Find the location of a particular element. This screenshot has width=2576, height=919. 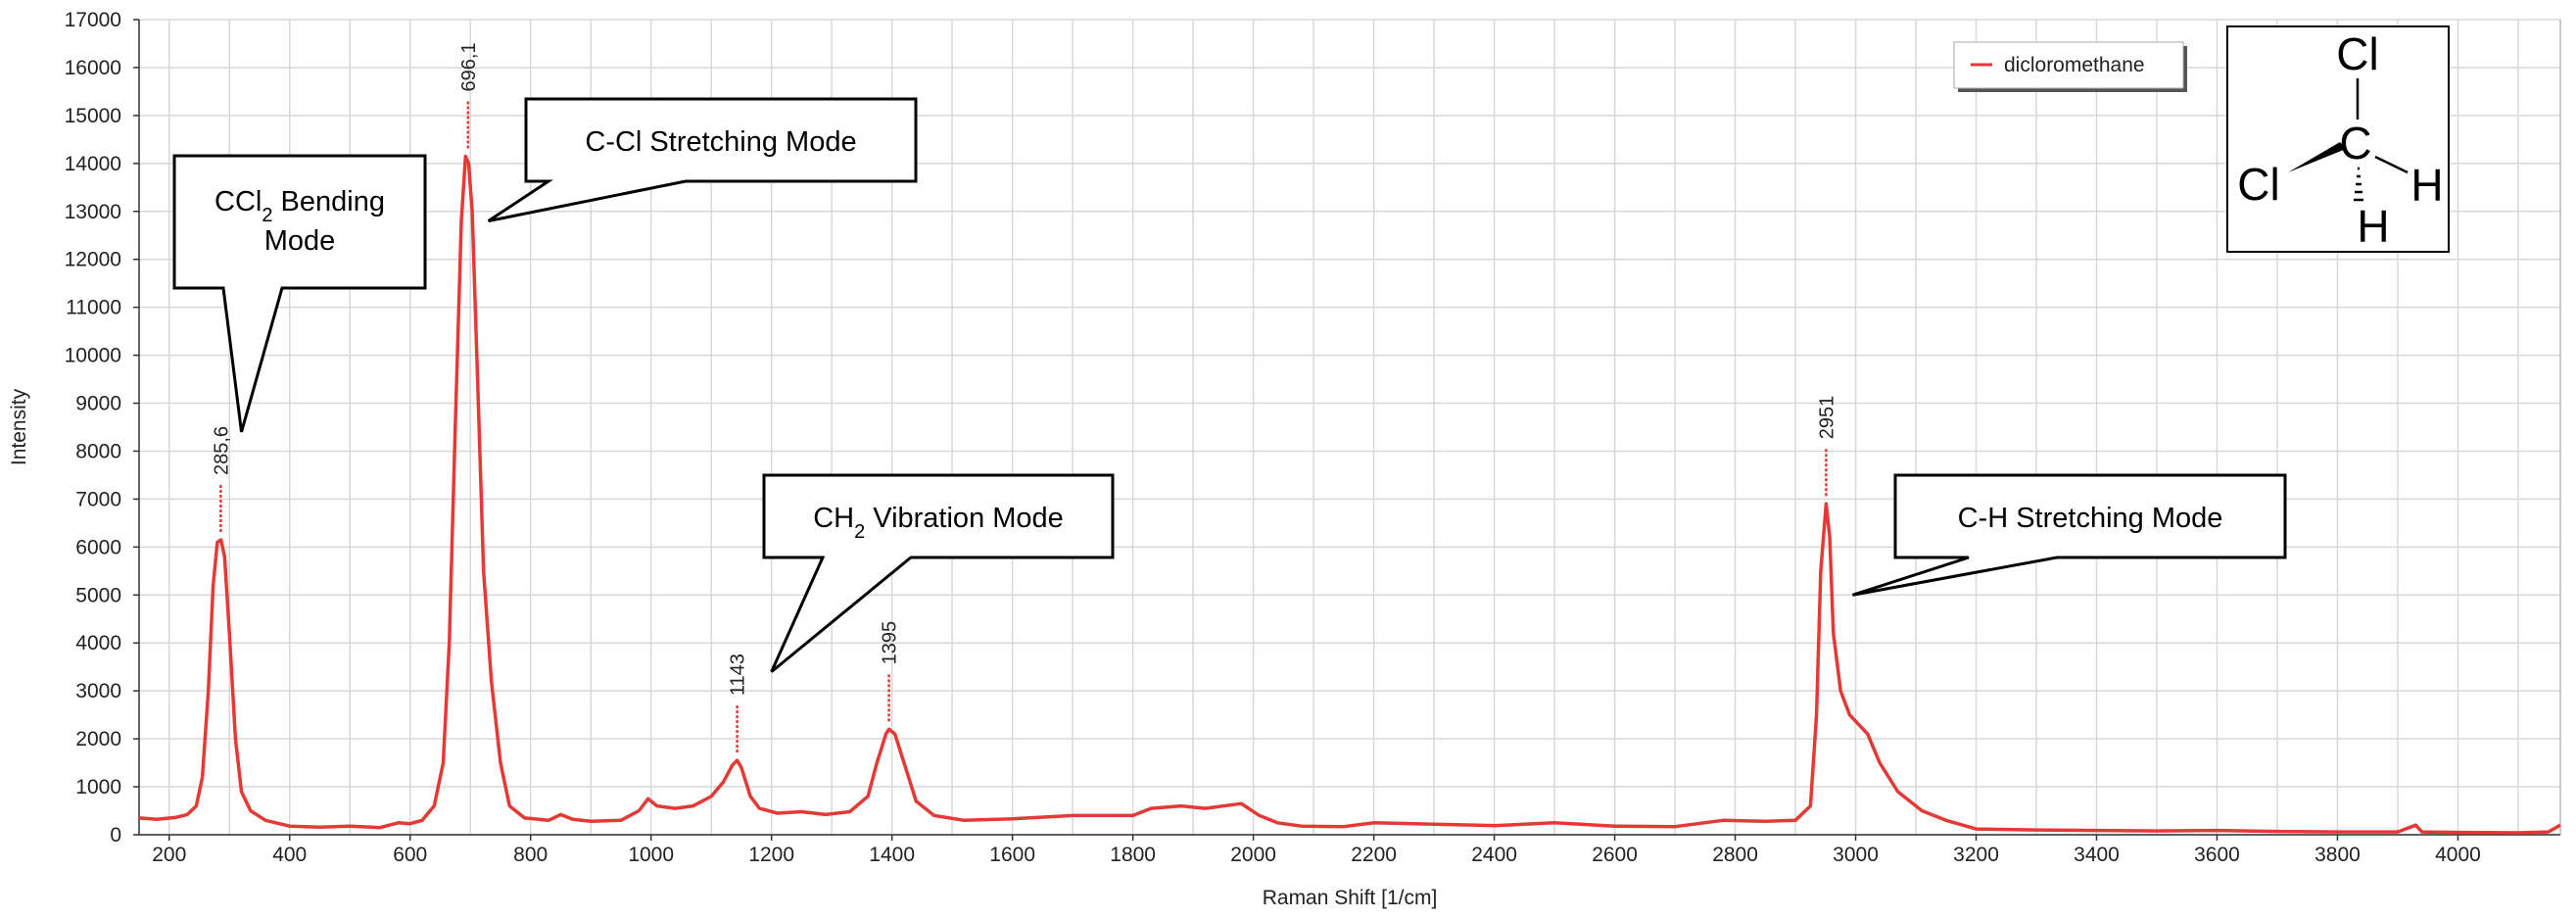

peak-label: 696,1 is located at coordinates (469, 66).